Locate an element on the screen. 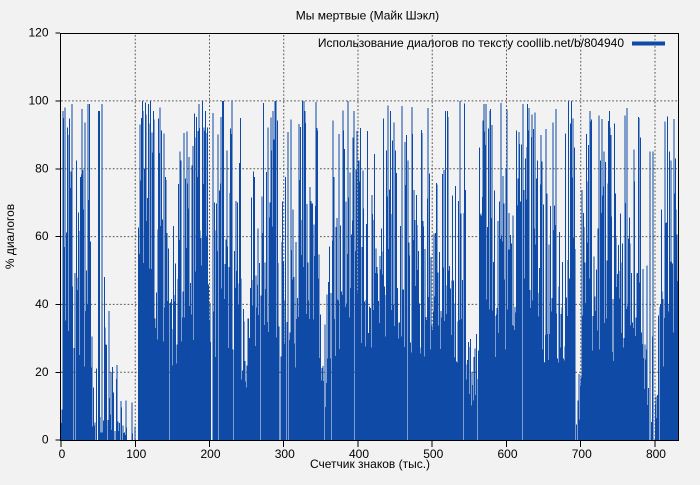 The image size is (700, 485). svg-text: 700 is located at coordinates (582, 454).